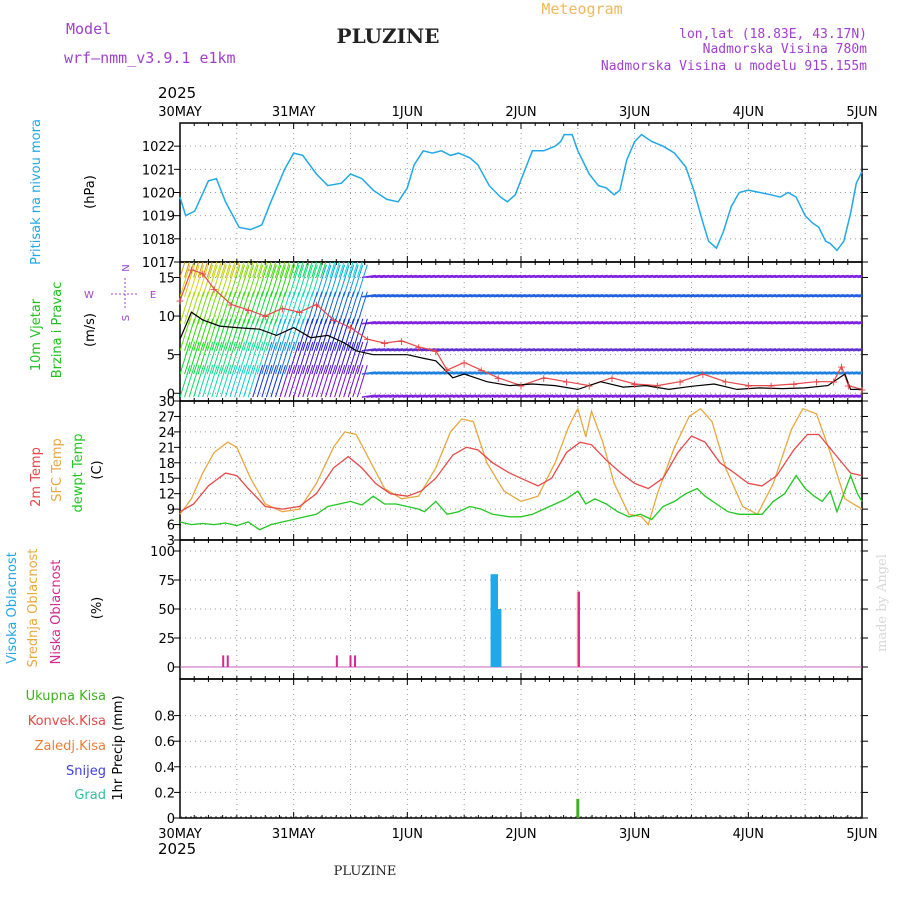  What do you see at coordinates (56, 612) in the screenshot?
I see `ylabel-low-cloud: Niska Oblacnost` at bounding box center [56, 612].